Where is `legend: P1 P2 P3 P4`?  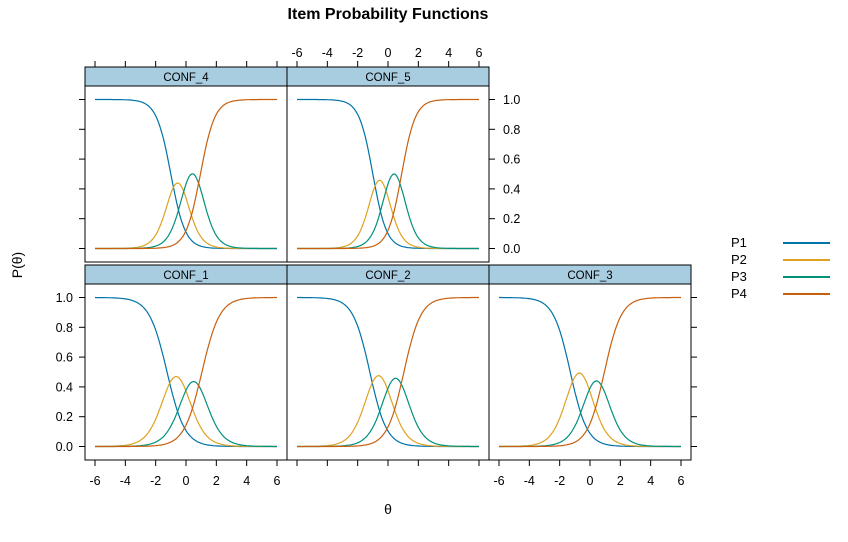
legend: P1 P2 P3 P4 is located at coordinates (780, 268).